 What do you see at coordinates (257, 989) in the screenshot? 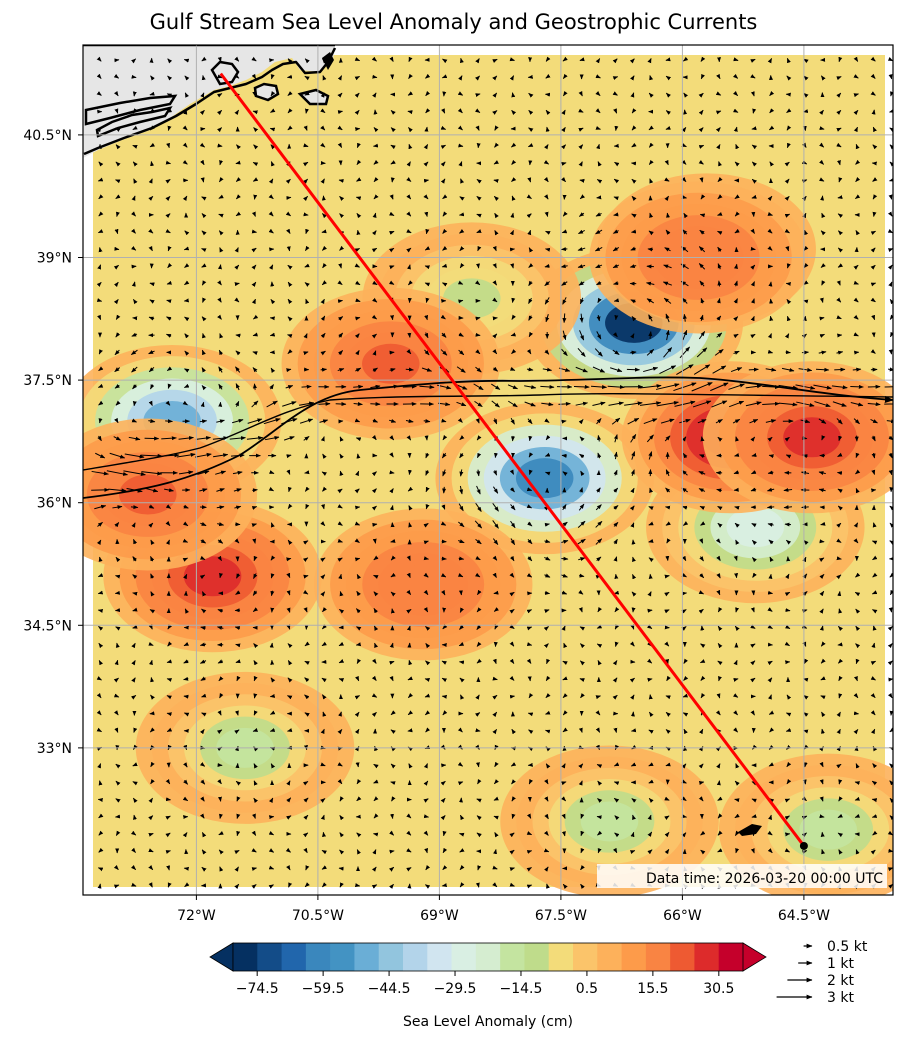
I see `colorbar-tick-label: −74.5` at bounding box center [257, 989].